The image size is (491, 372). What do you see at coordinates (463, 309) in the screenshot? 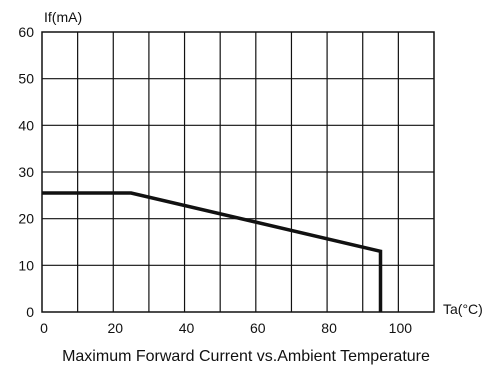
I see `x-axis-label: Ta(°C)` at bounding box center [463, 309].